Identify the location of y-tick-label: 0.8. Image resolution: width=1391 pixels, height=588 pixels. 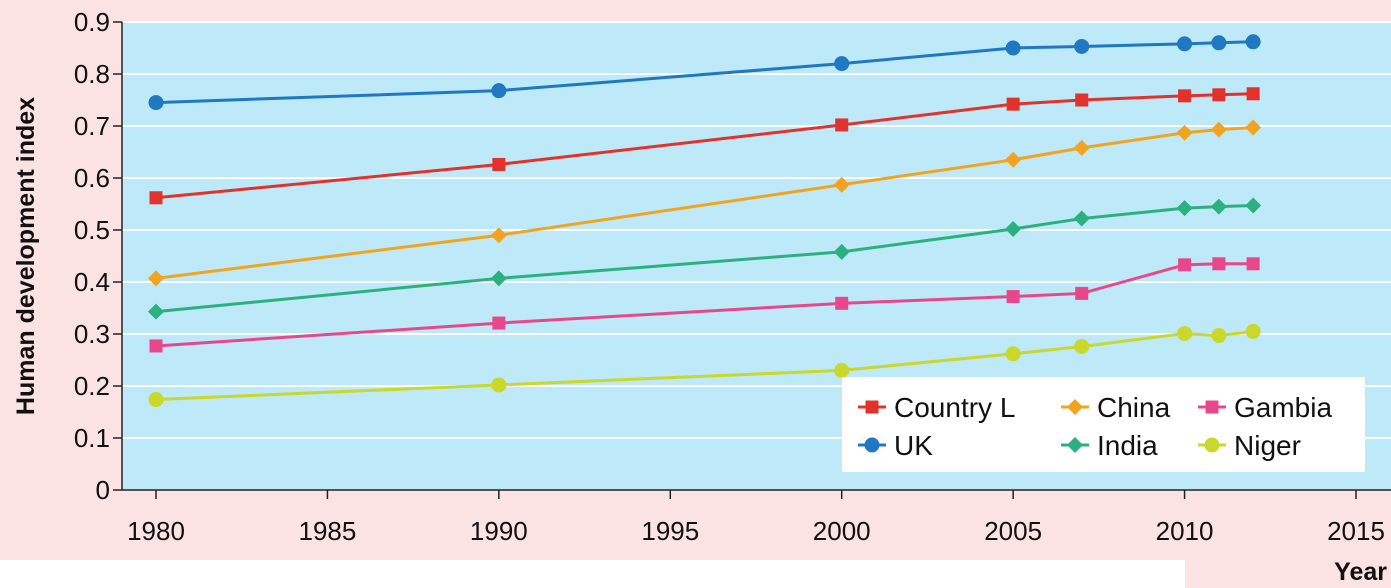
(92, 74).